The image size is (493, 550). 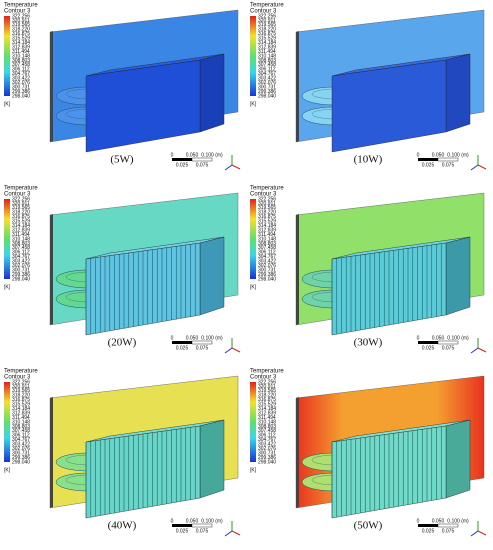 What do you see at coordinates (267, 427) in the screenshot?
I see `legend-value: 308.803` at bounding box center [267, 427].